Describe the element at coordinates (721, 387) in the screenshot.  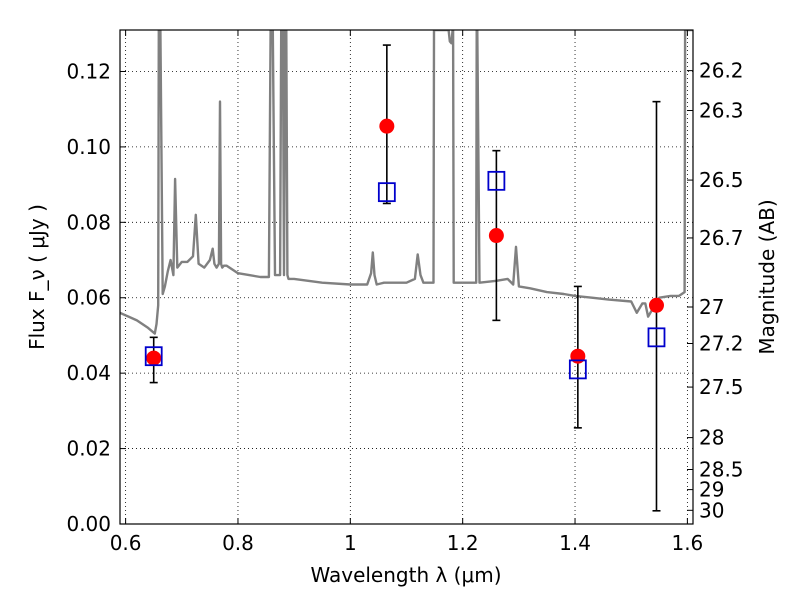
I see `right-tick-label: 27.5` at that location.